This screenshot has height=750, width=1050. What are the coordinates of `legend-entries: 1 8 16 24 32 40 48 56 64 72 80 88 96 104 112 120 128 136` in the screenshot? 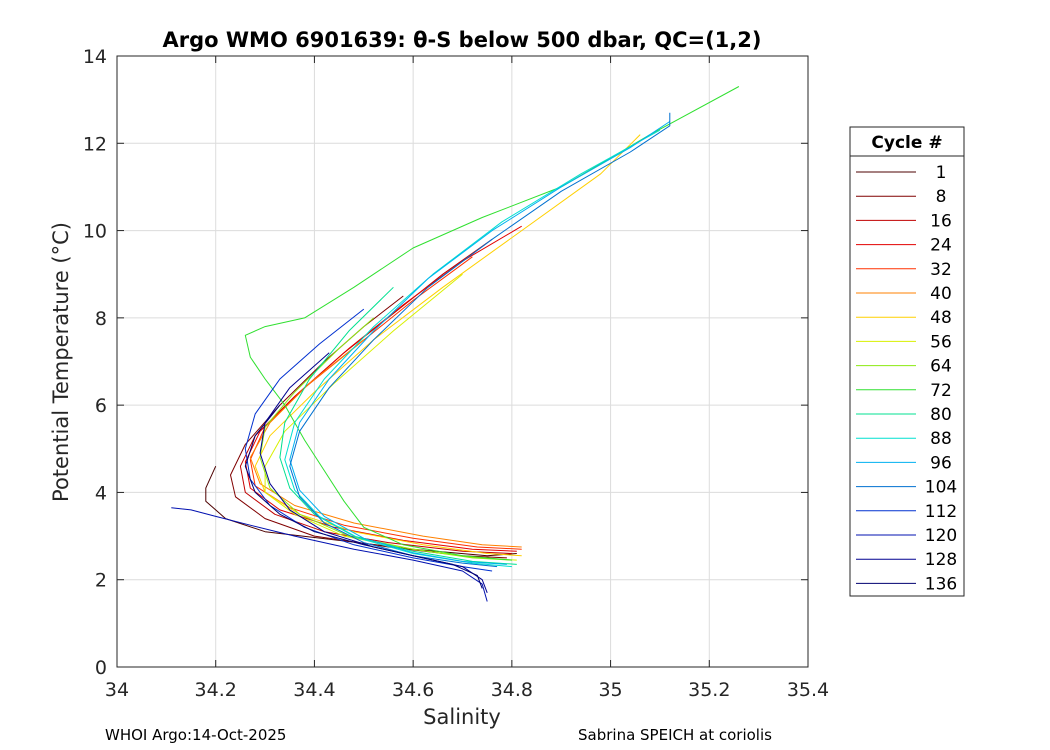 It's located at (906, 378).